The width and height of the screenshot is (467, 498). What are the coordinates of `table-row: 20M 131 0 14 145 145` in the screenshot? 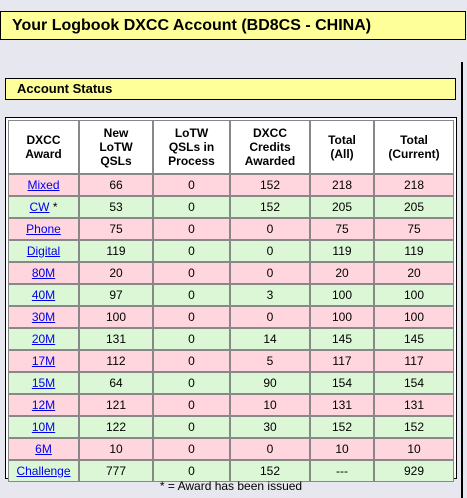 It's located at (231, 339).